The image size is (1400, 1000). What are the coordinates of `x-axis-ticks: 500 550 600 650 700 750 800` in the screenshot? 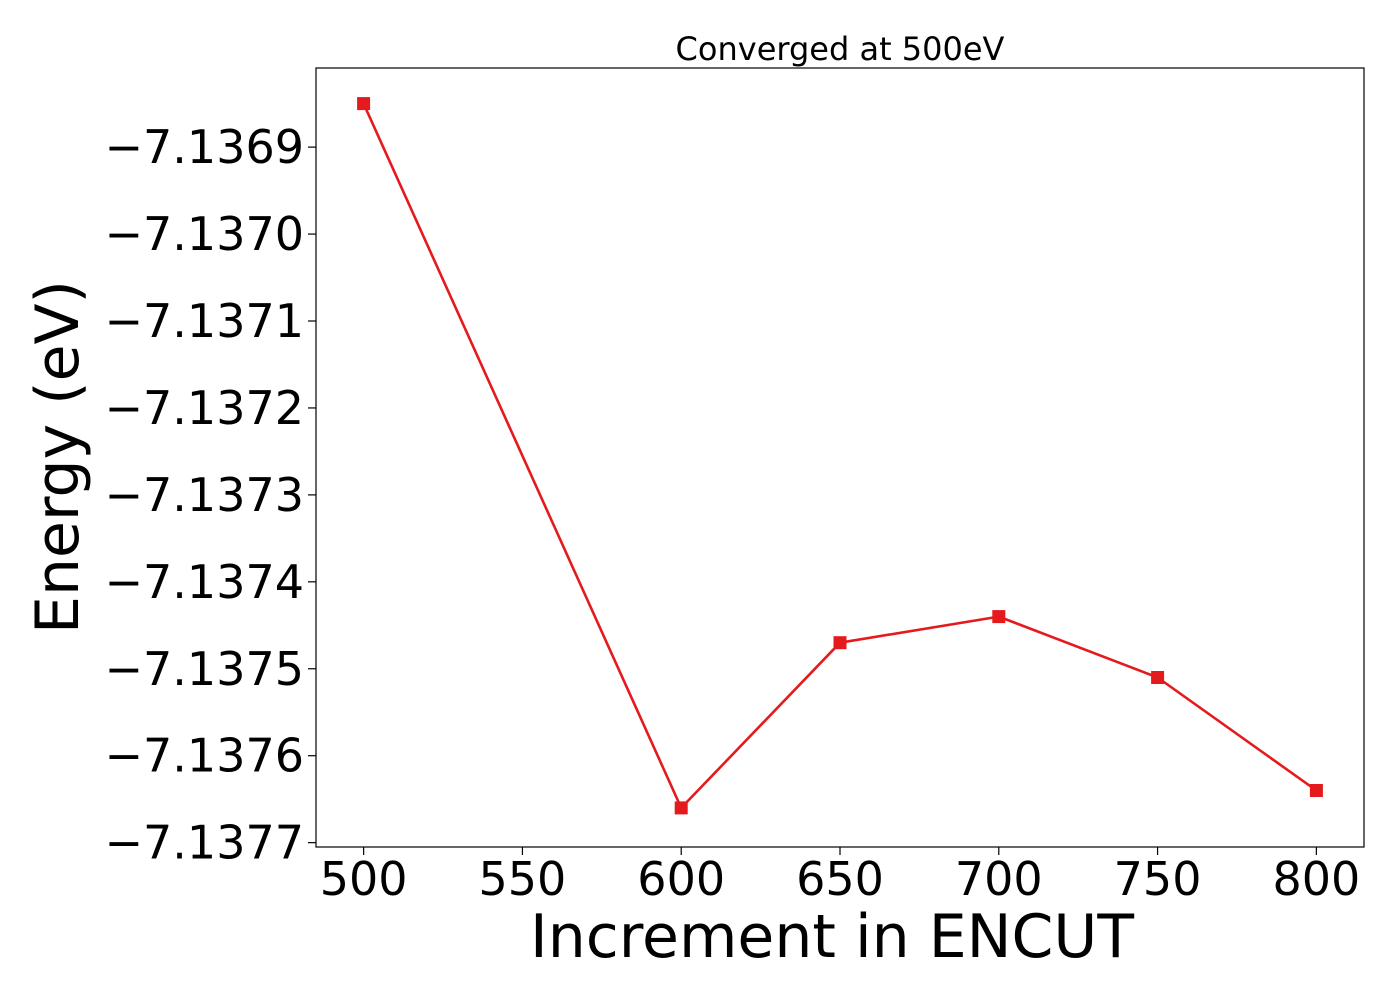 It's located at (840, 876).